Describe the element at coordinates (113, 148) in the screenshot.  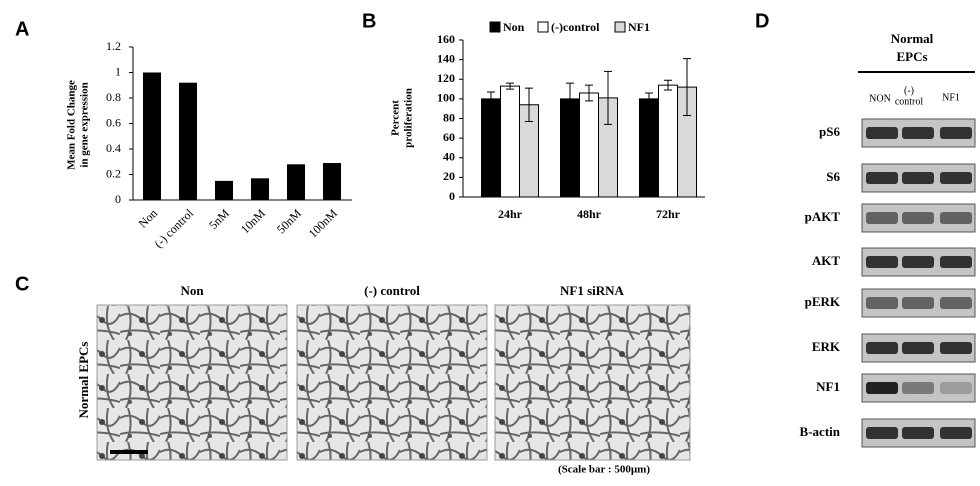
I see `y-tick-label: 0.4` at that location.